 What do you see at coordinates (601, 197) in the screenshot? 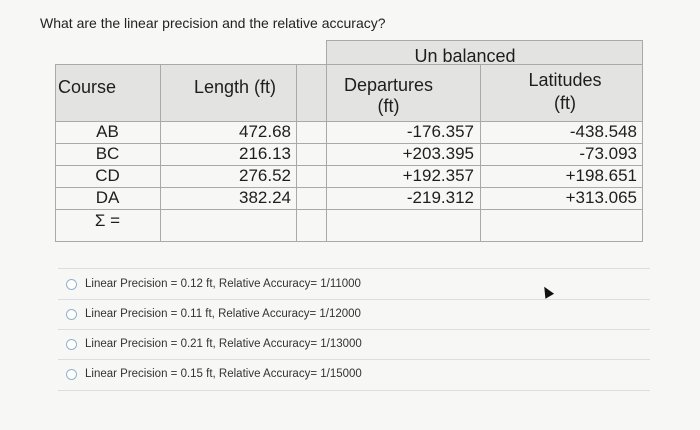
I see `cell-latitude: +313.065` at bounding box center [601, 197].